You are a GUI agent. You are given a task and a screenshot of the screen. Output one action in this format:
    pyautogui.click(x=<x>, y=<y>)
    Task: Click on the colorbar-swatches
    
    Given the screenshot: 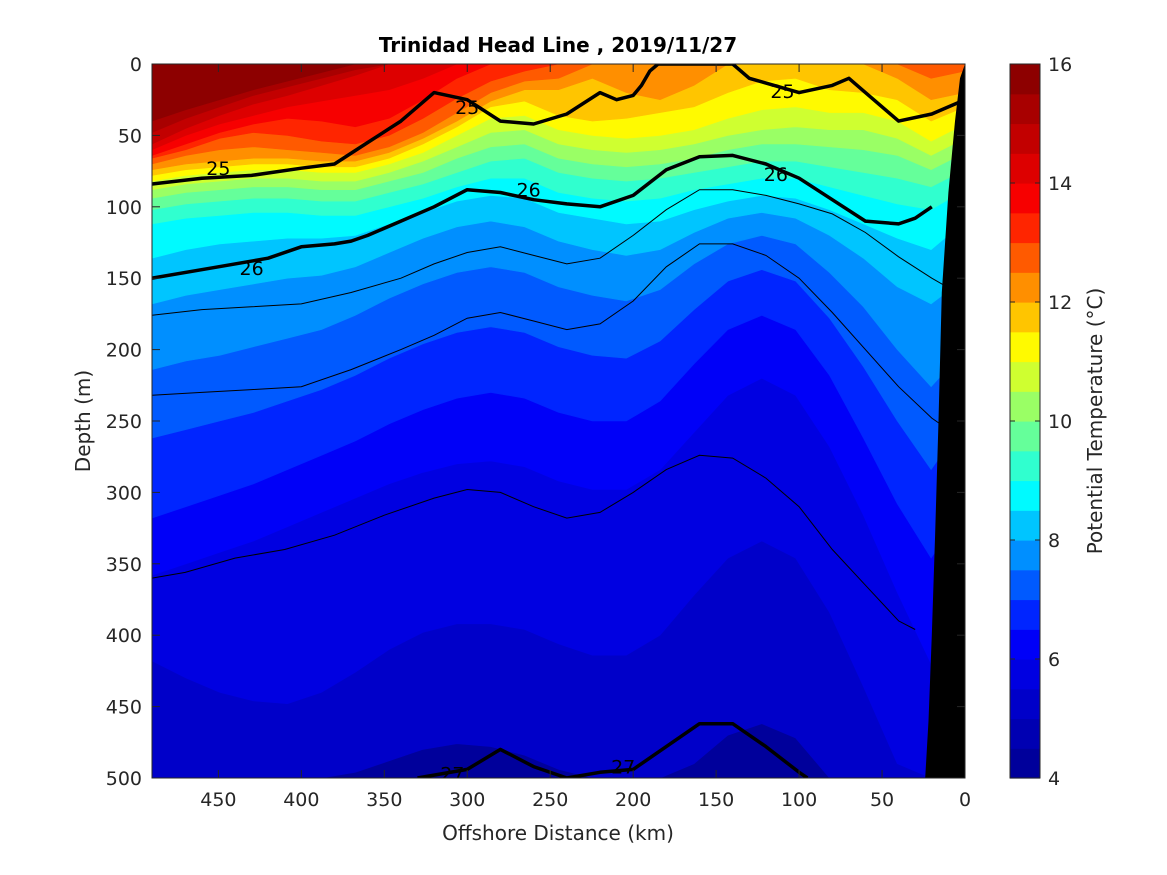 What is the action you would take?
    pyautogui.click(x=1025, y=421)
    